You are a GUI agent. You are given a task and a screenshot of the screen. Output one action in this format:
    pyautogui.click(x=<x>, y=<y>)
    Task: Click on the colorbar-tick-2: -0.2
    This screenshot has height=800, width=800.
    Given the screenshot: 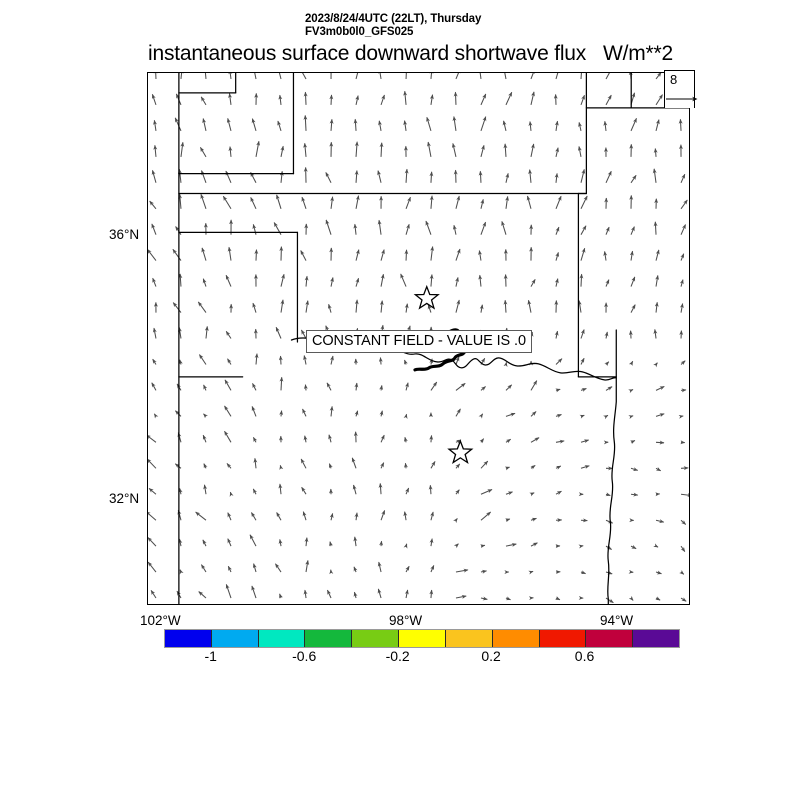 What is the action you would take?
    pyautogui.click(x=397, y=656)
    